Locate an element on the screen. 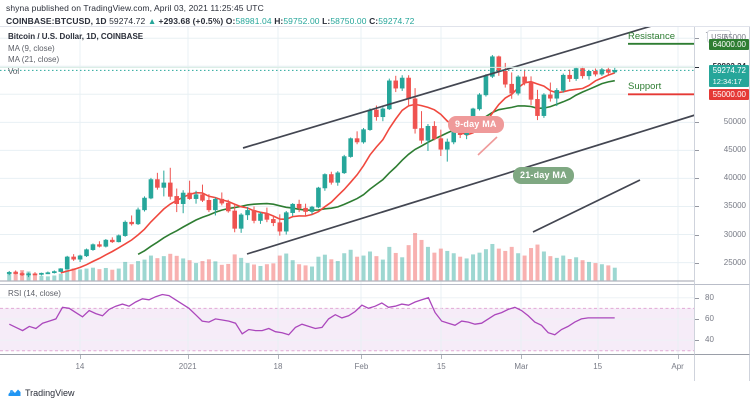  price-axis-tick-label: 50000 is located at coordinates (734, 122).